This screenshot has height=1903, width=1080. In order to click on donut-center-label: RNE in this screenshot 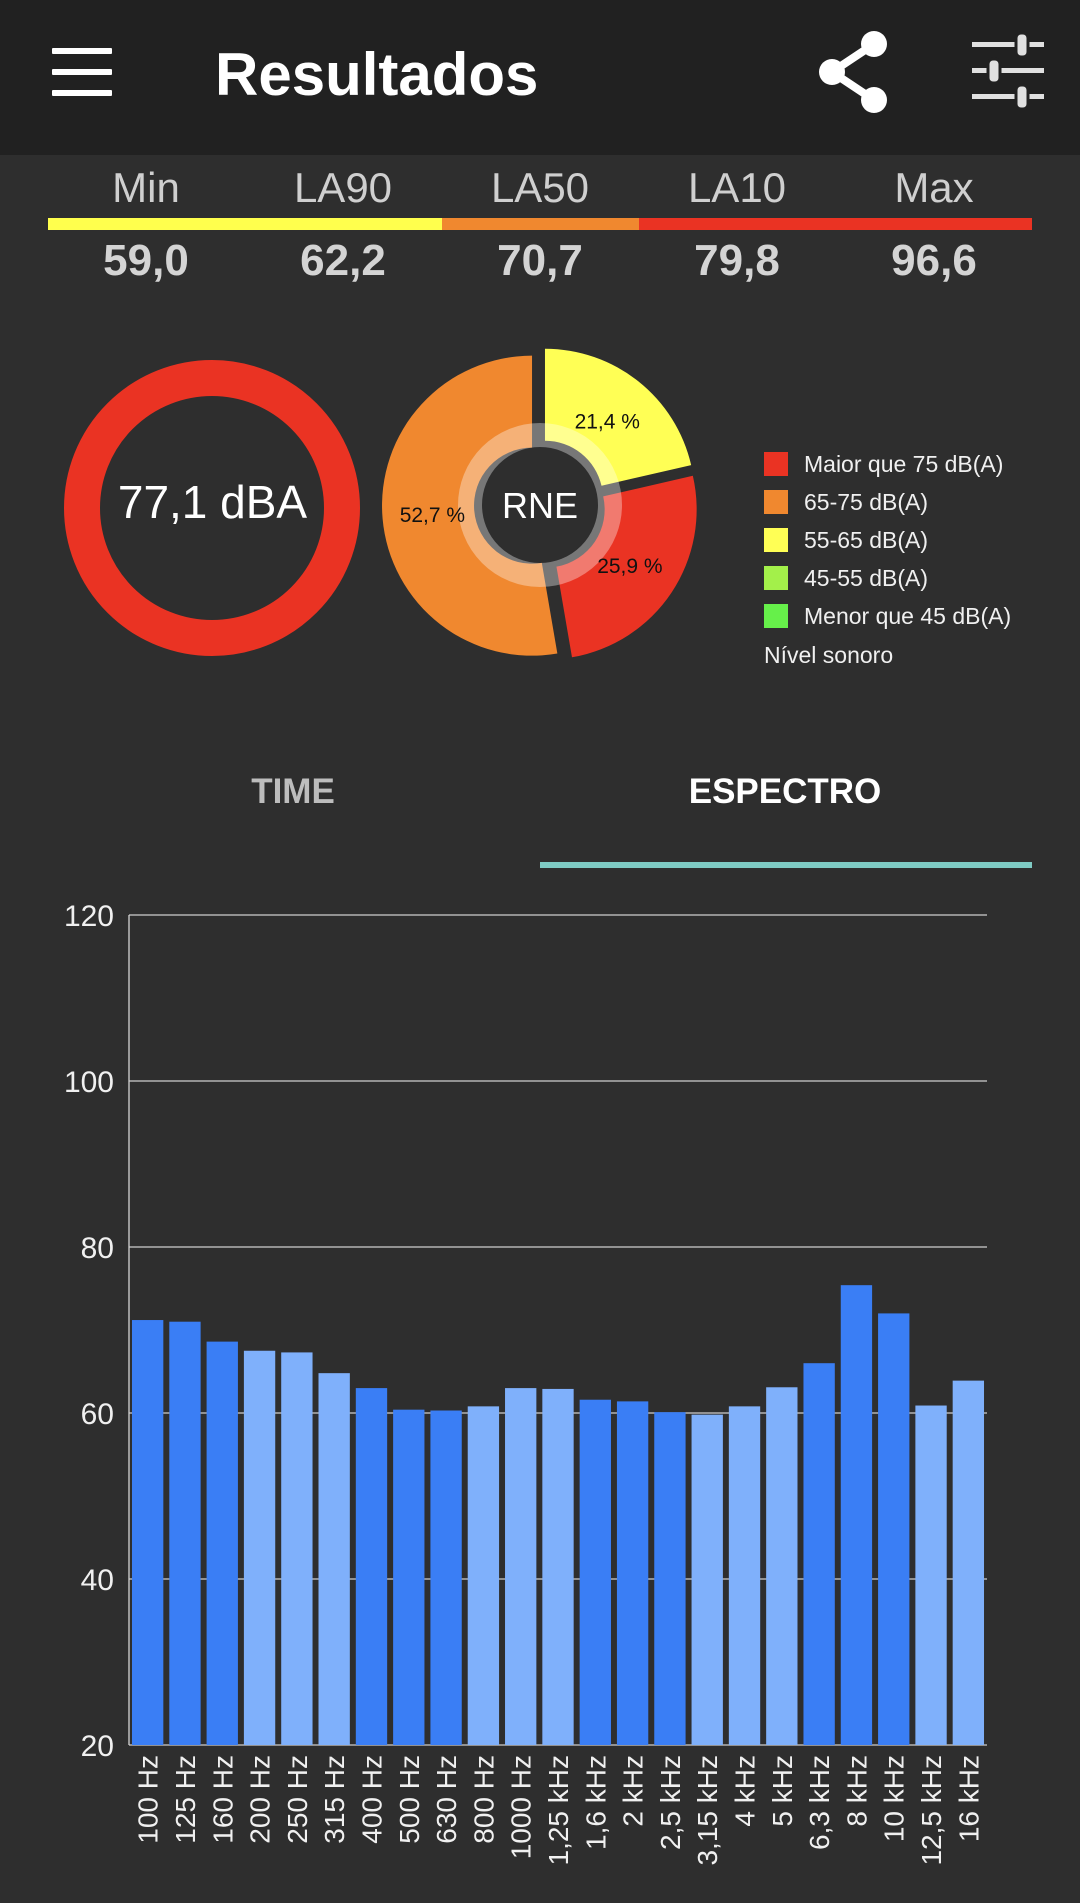, I will do `click(540, 505)`.